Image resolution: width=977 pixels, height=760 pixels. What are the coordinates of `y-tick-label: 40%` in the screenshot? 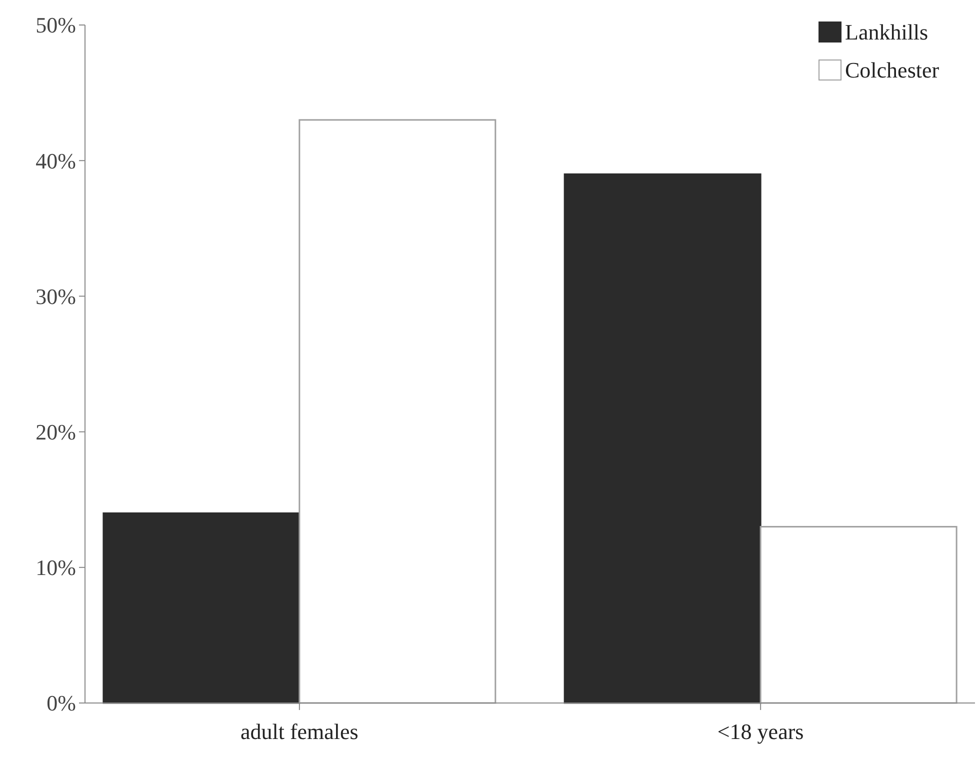 It's located at (56, 161).